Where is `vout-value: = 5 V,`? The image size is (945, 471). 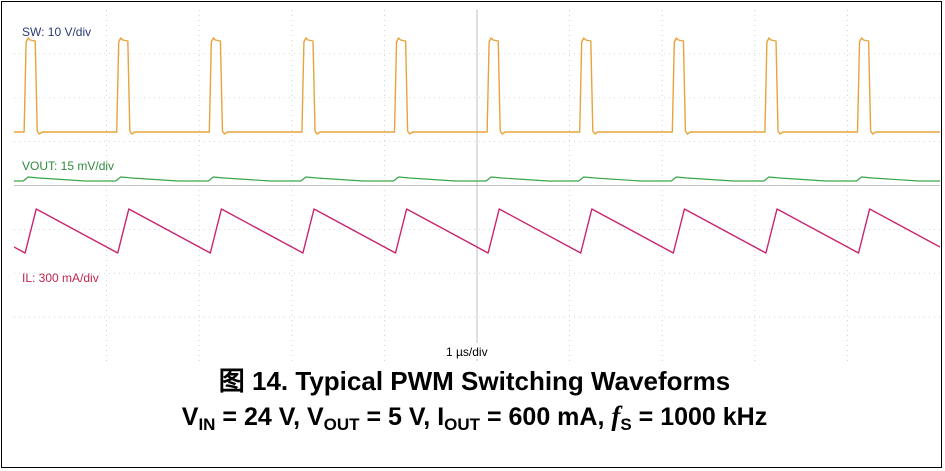
vout-value: = 5 V, is located at coordinates (398, 417).